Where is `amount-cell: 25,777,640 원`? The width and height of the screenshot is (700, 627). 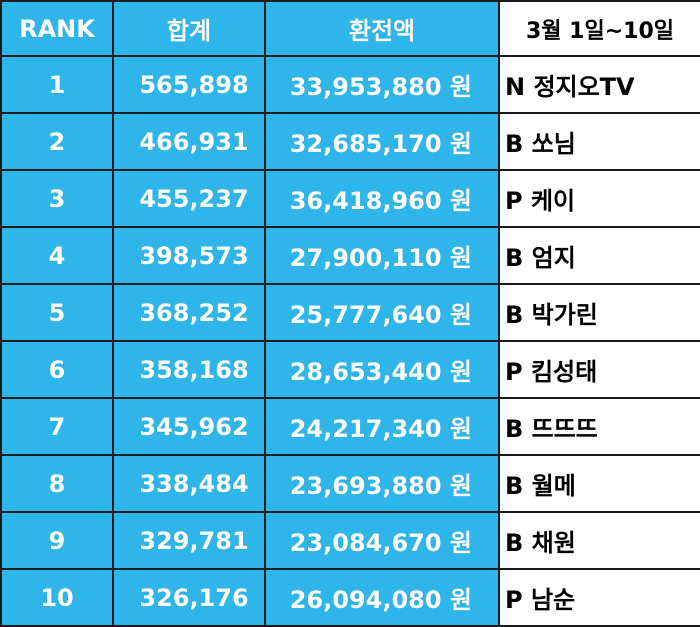 amount-cell: 25,777,640 원 is located at coordinates (382, 312).